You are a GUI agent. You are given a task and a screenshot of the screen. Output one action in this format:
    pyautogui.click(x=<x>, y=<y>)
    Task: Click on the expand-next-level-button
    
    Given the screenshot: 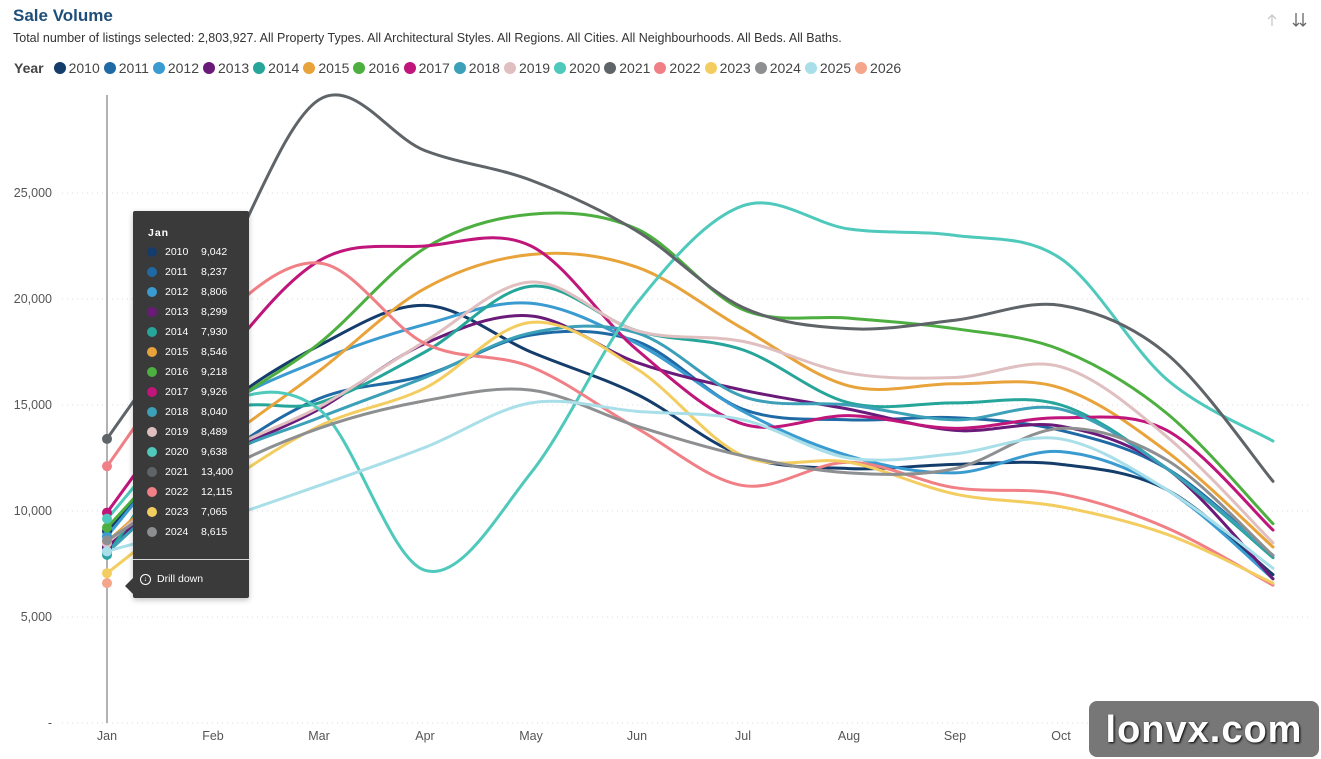 What is the action you would take?
    pyautogui.click(x=1300, y=20)
    